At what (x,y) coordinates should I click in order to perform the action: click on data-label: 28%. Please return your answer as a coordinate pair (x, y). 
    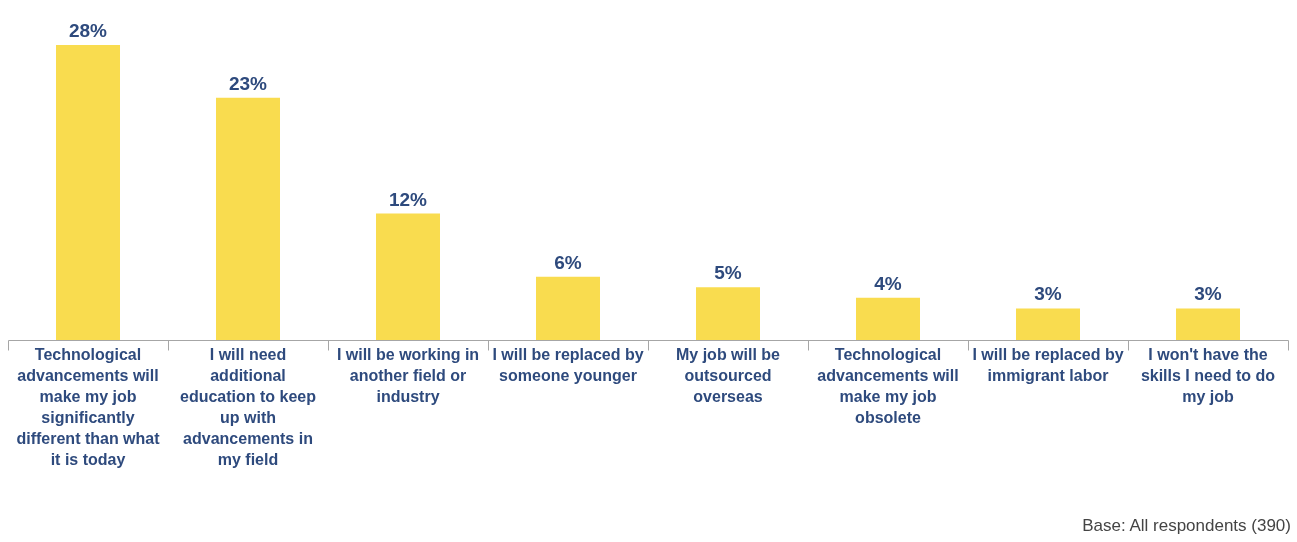
    Looking at the image, I should click on (88, 30).